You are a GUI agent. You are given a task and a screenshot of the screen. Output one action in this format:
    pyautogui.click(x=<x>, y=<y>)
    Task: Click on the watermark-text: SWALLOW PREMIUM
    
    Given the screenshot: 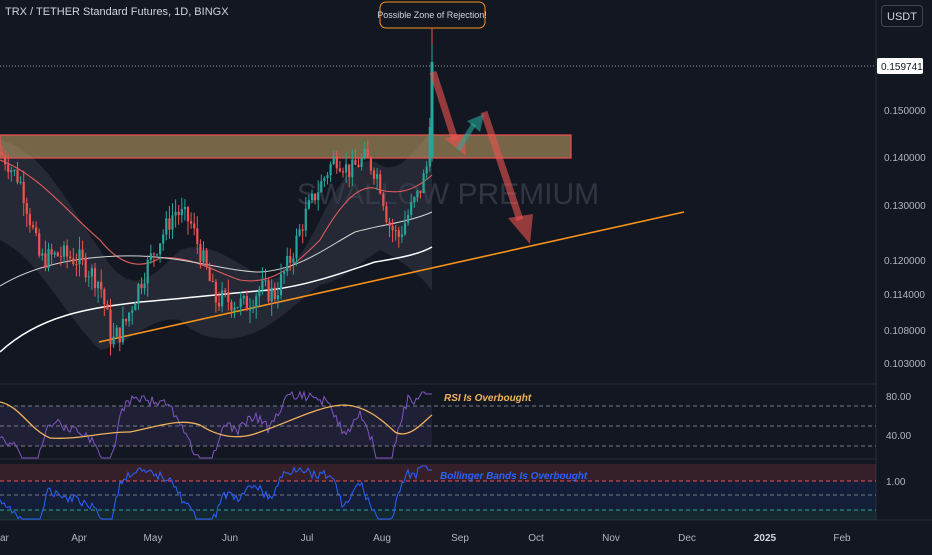 What is the action you would take?
    pyautogui.click(x=448, y=194)
    